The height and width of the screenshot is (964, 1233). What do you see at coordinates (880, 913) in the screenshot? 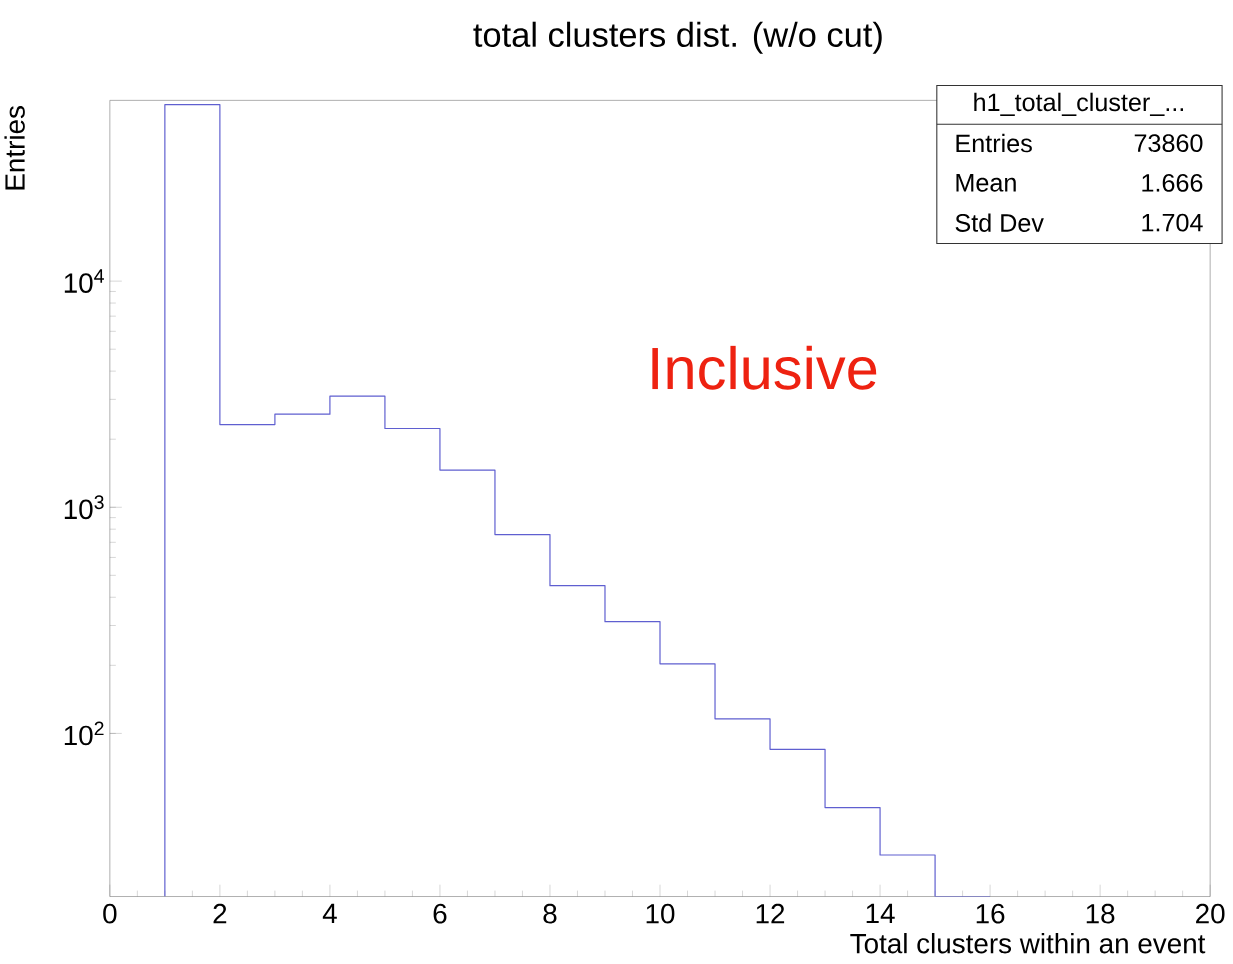
I see `x-tick-label: 14` at bounding box center [880, 913].